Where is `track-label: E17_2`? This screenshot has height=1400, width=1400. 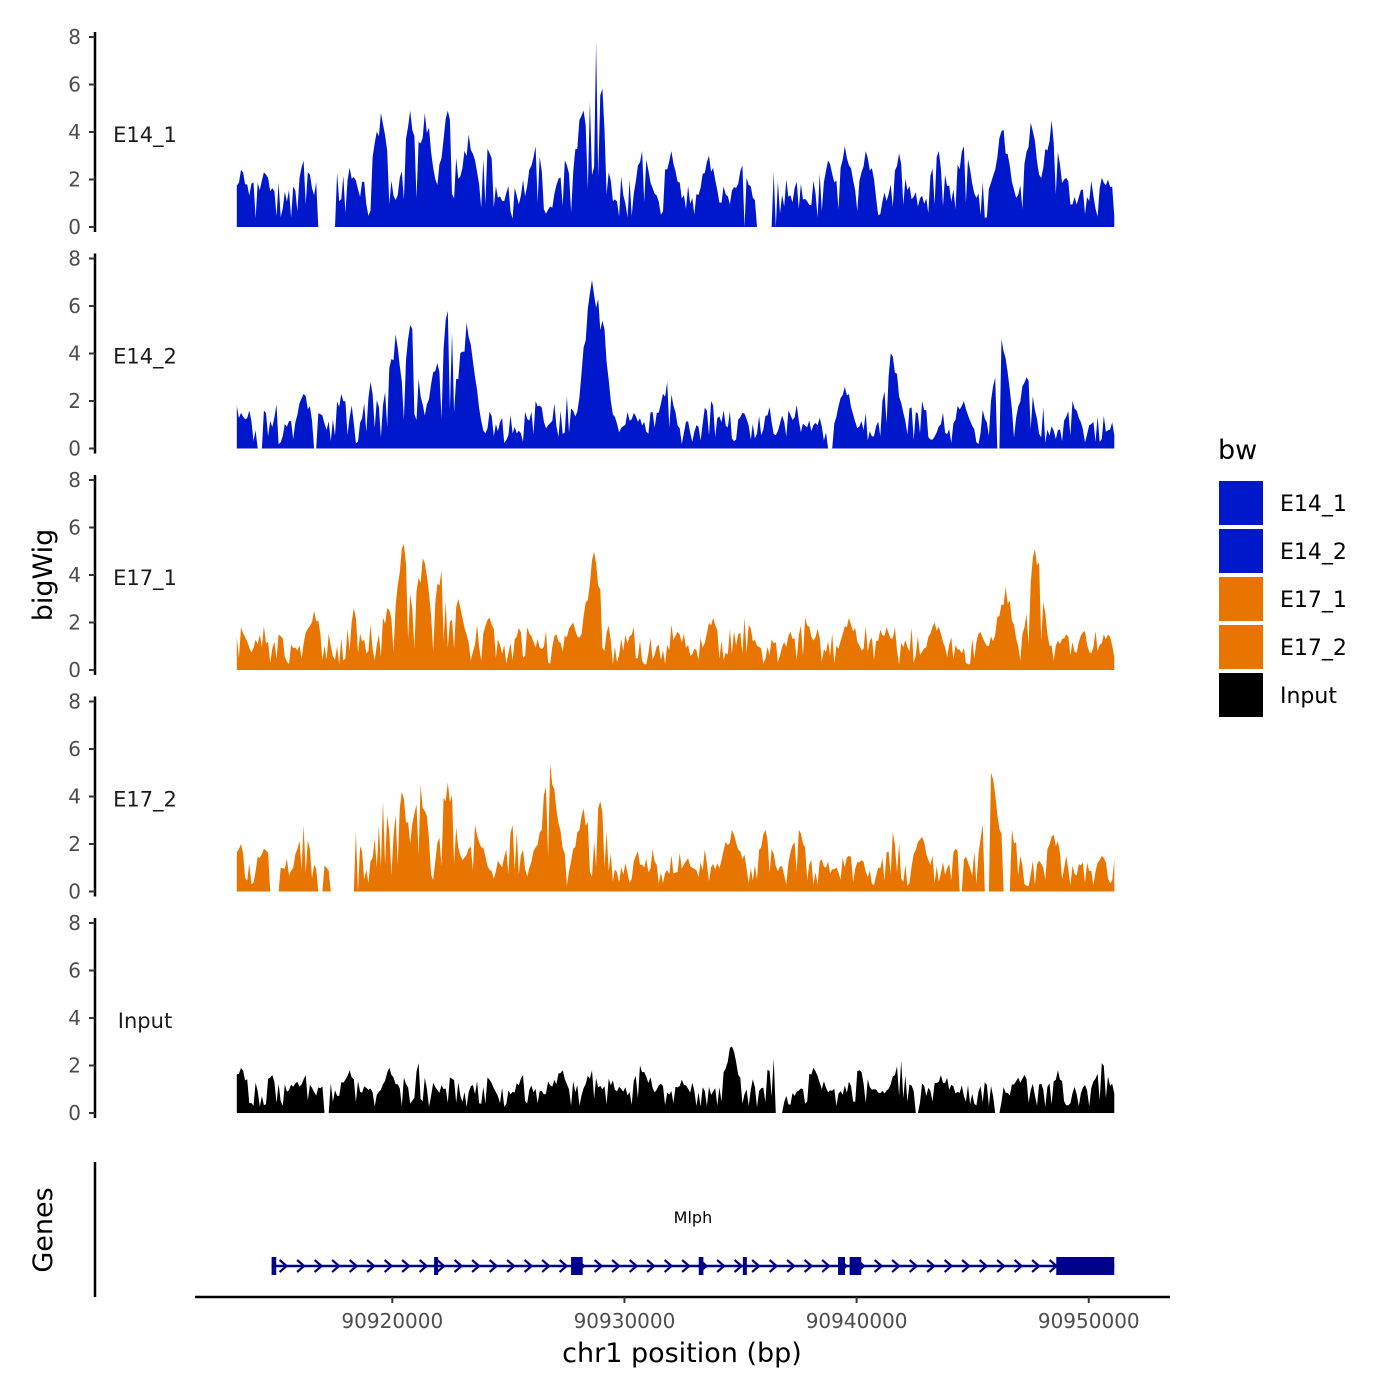
track-label: E17_2 is located at coordinates (145, 800).